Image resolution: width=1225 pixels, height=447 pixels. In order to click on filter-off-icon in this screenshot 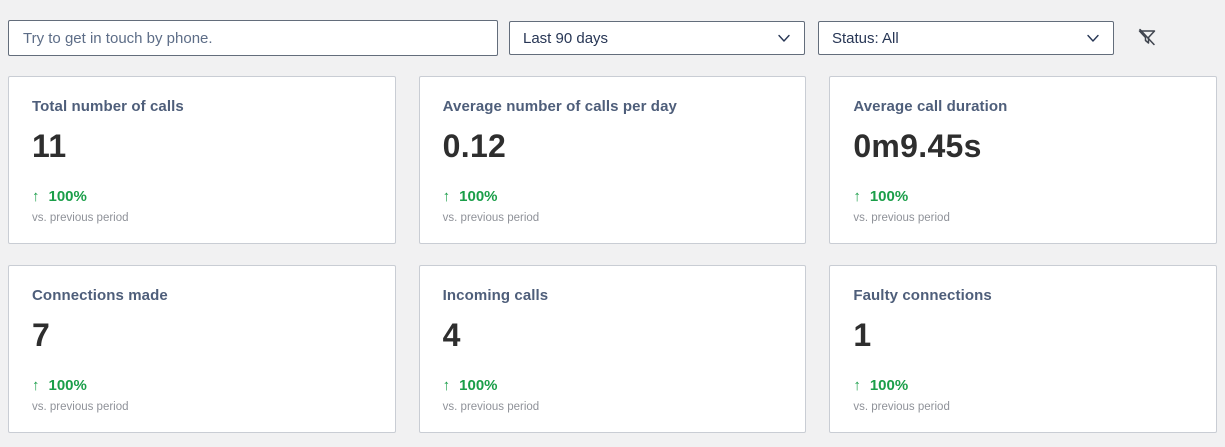, I will do `click(1147, 38)`.